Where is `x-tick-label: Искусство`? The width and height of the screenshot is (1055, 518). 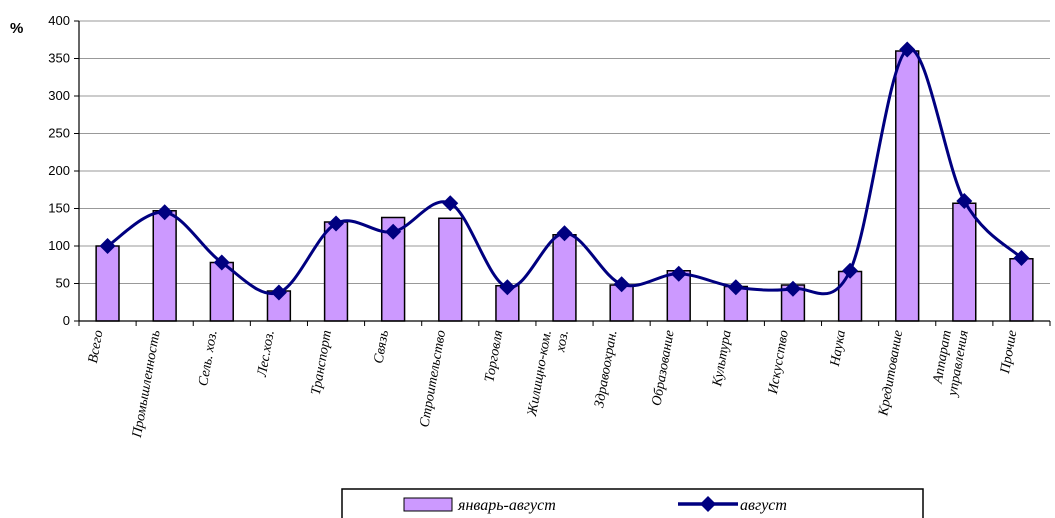 x-tick-label: Искусство is located at coordinates (779, 362).